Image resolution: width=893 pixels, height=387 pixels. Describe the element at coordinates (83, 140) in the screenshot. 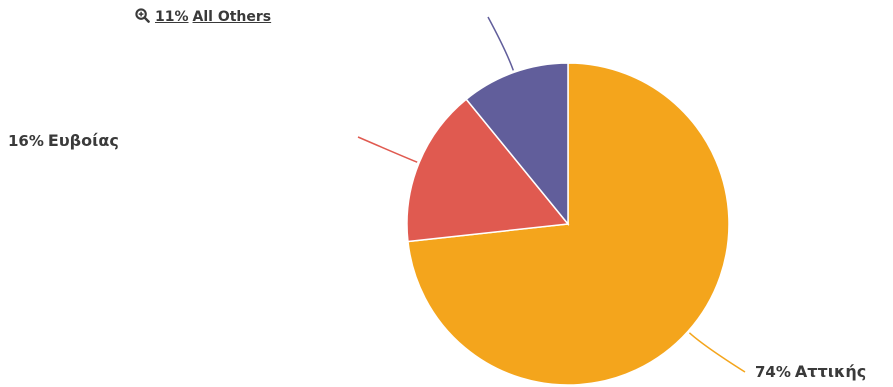

I see `slice-name: Ευβοίας` at that location.